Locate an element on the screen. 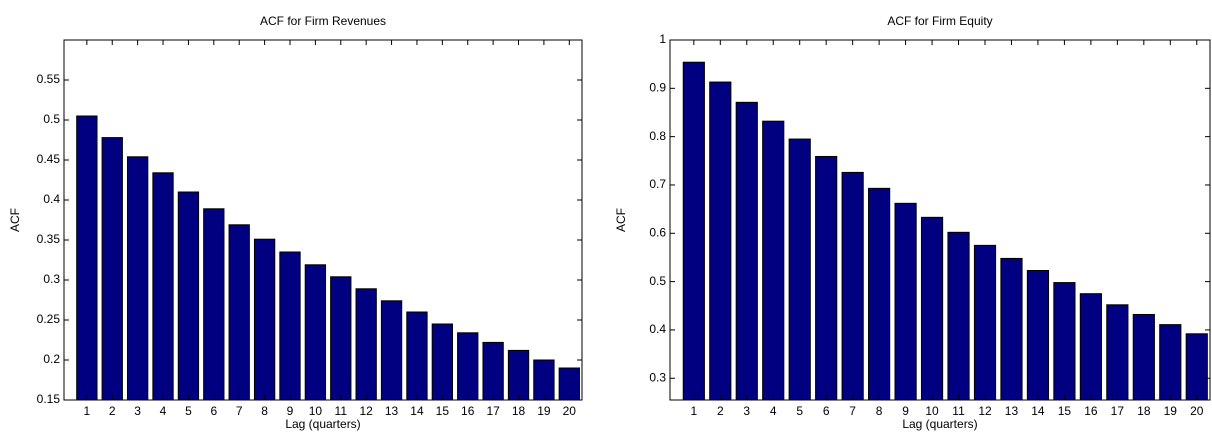  y-tick-label: 0.8 is located at coordinates (657, 136).